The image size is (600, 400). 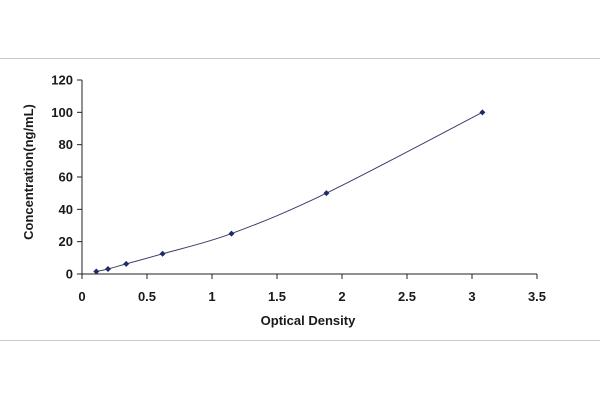 I want to click on y-axis-ticks: 0 20 40 60 80 100 120, so click(x=66, y=177).